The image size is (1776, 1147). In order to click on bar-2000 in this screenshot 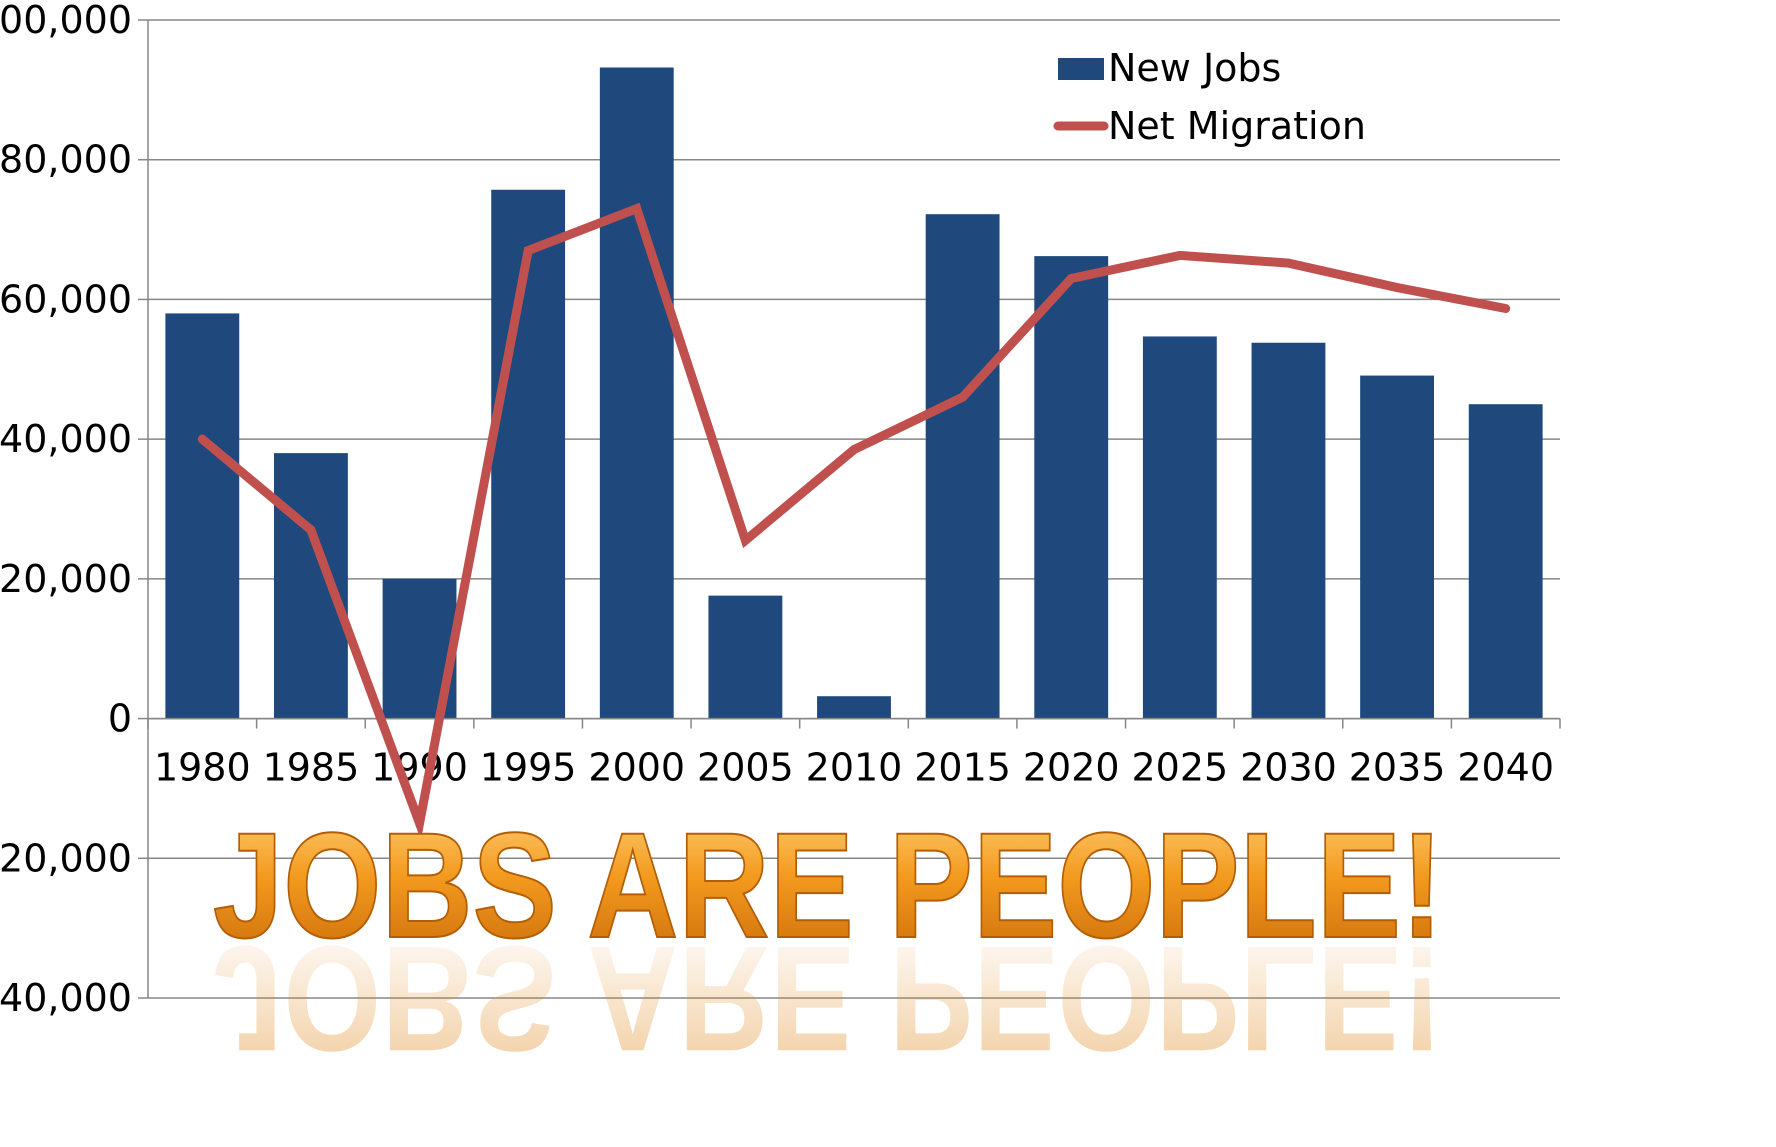, I will do `click(636, 393)`.